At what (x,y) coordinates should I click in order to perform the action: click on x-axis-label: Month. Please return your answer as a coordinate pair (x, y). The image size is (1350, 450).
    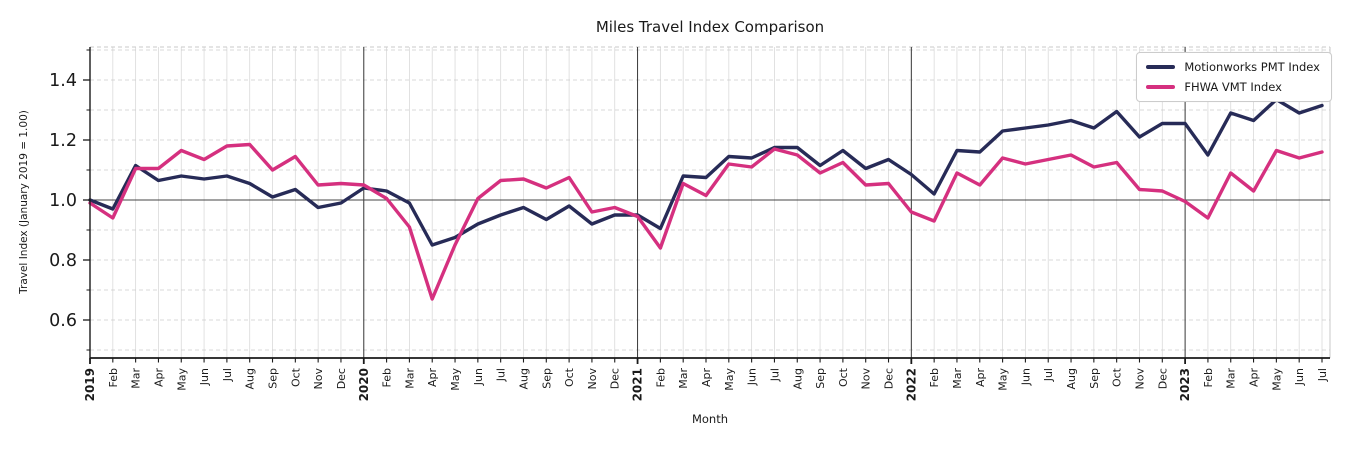
    Looking at the image, I should click on (710, 419).